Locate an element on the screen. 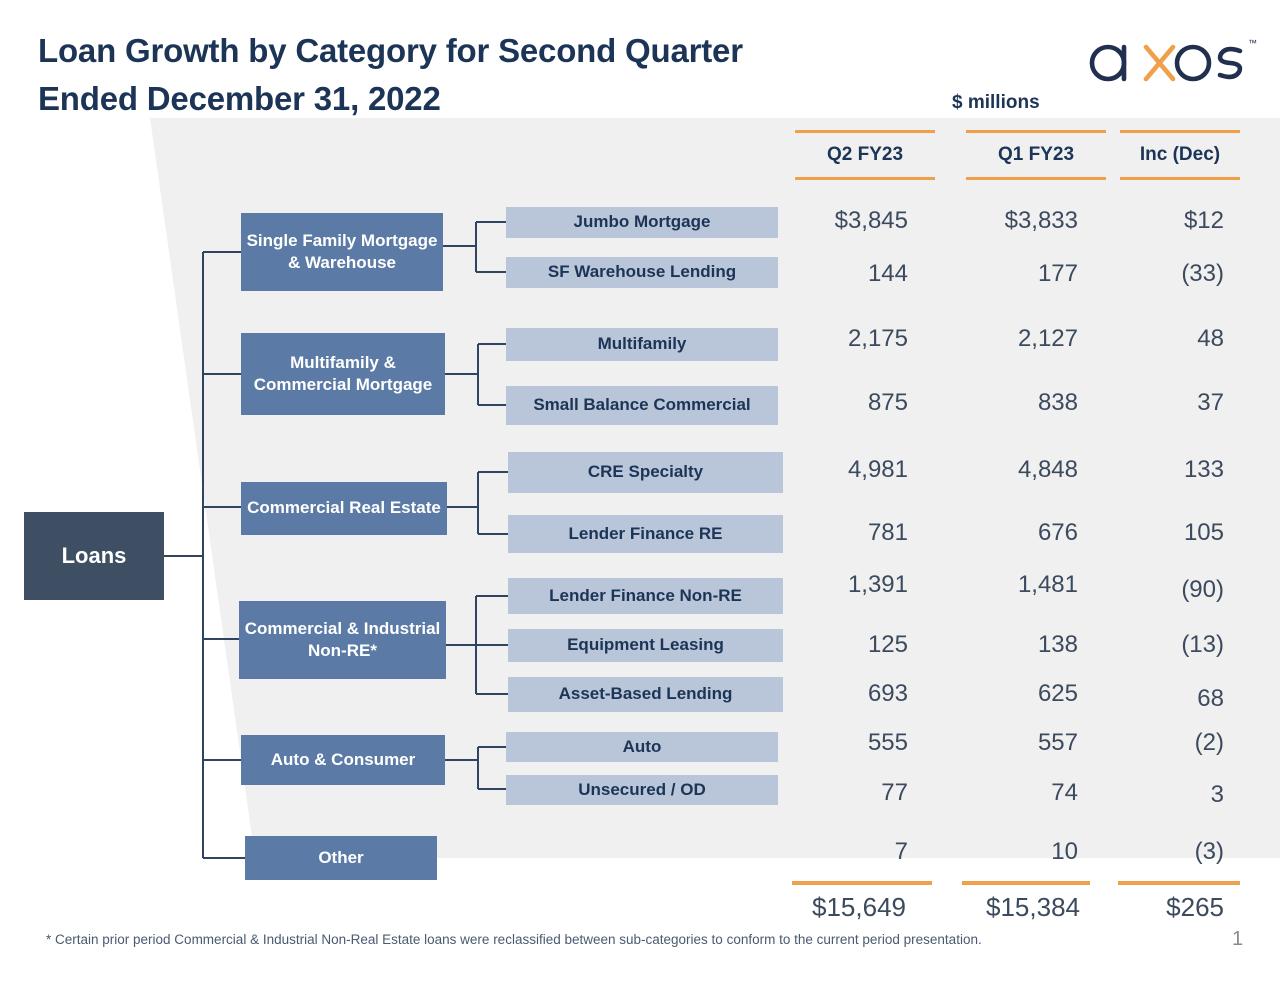 Image resolution: width=1280 pixels, height=989 pixels. total-value-q1: $15,384 is located at coordinates (1033, 906).